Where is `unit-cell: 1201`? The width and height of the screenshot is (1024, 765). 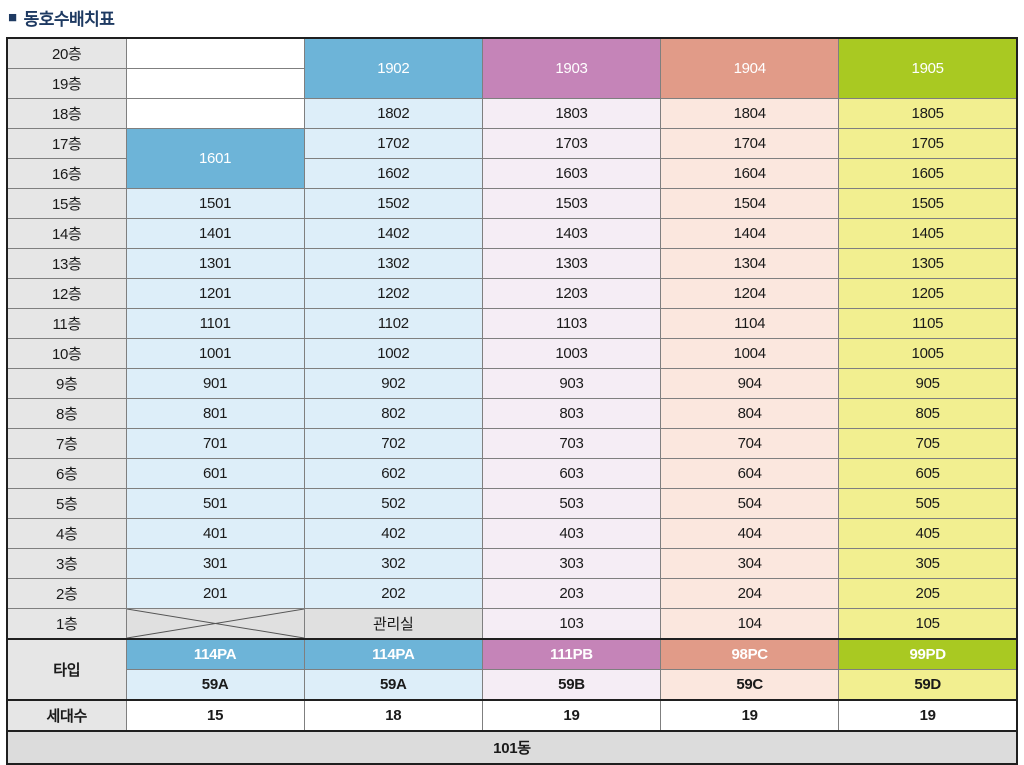 unit-cell: 1201 is located at coordinates (215, 293).